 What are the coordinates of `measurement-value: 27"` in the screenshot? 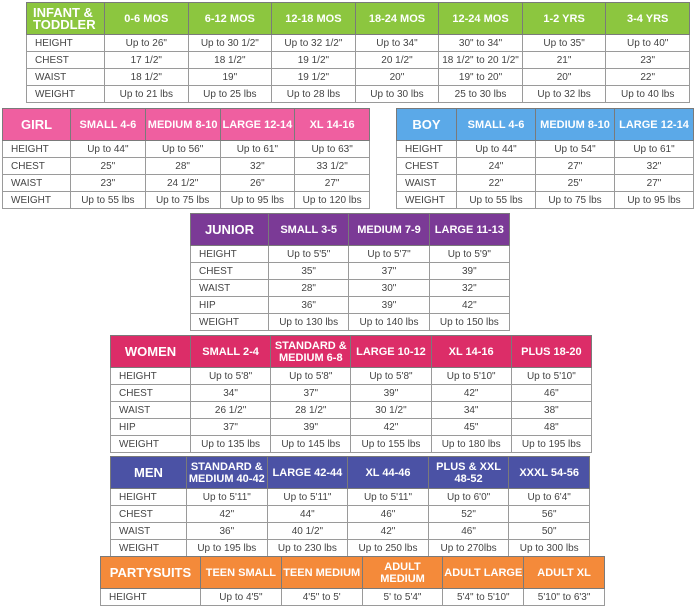 It's located at (575, 166).